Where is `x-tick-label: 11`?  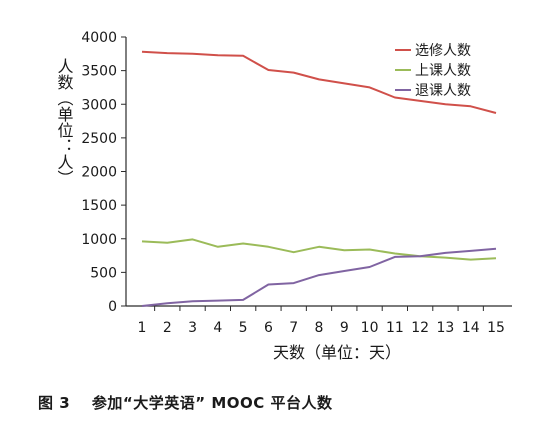 x-tick-label: 11 is located at coordinates (395, 328).